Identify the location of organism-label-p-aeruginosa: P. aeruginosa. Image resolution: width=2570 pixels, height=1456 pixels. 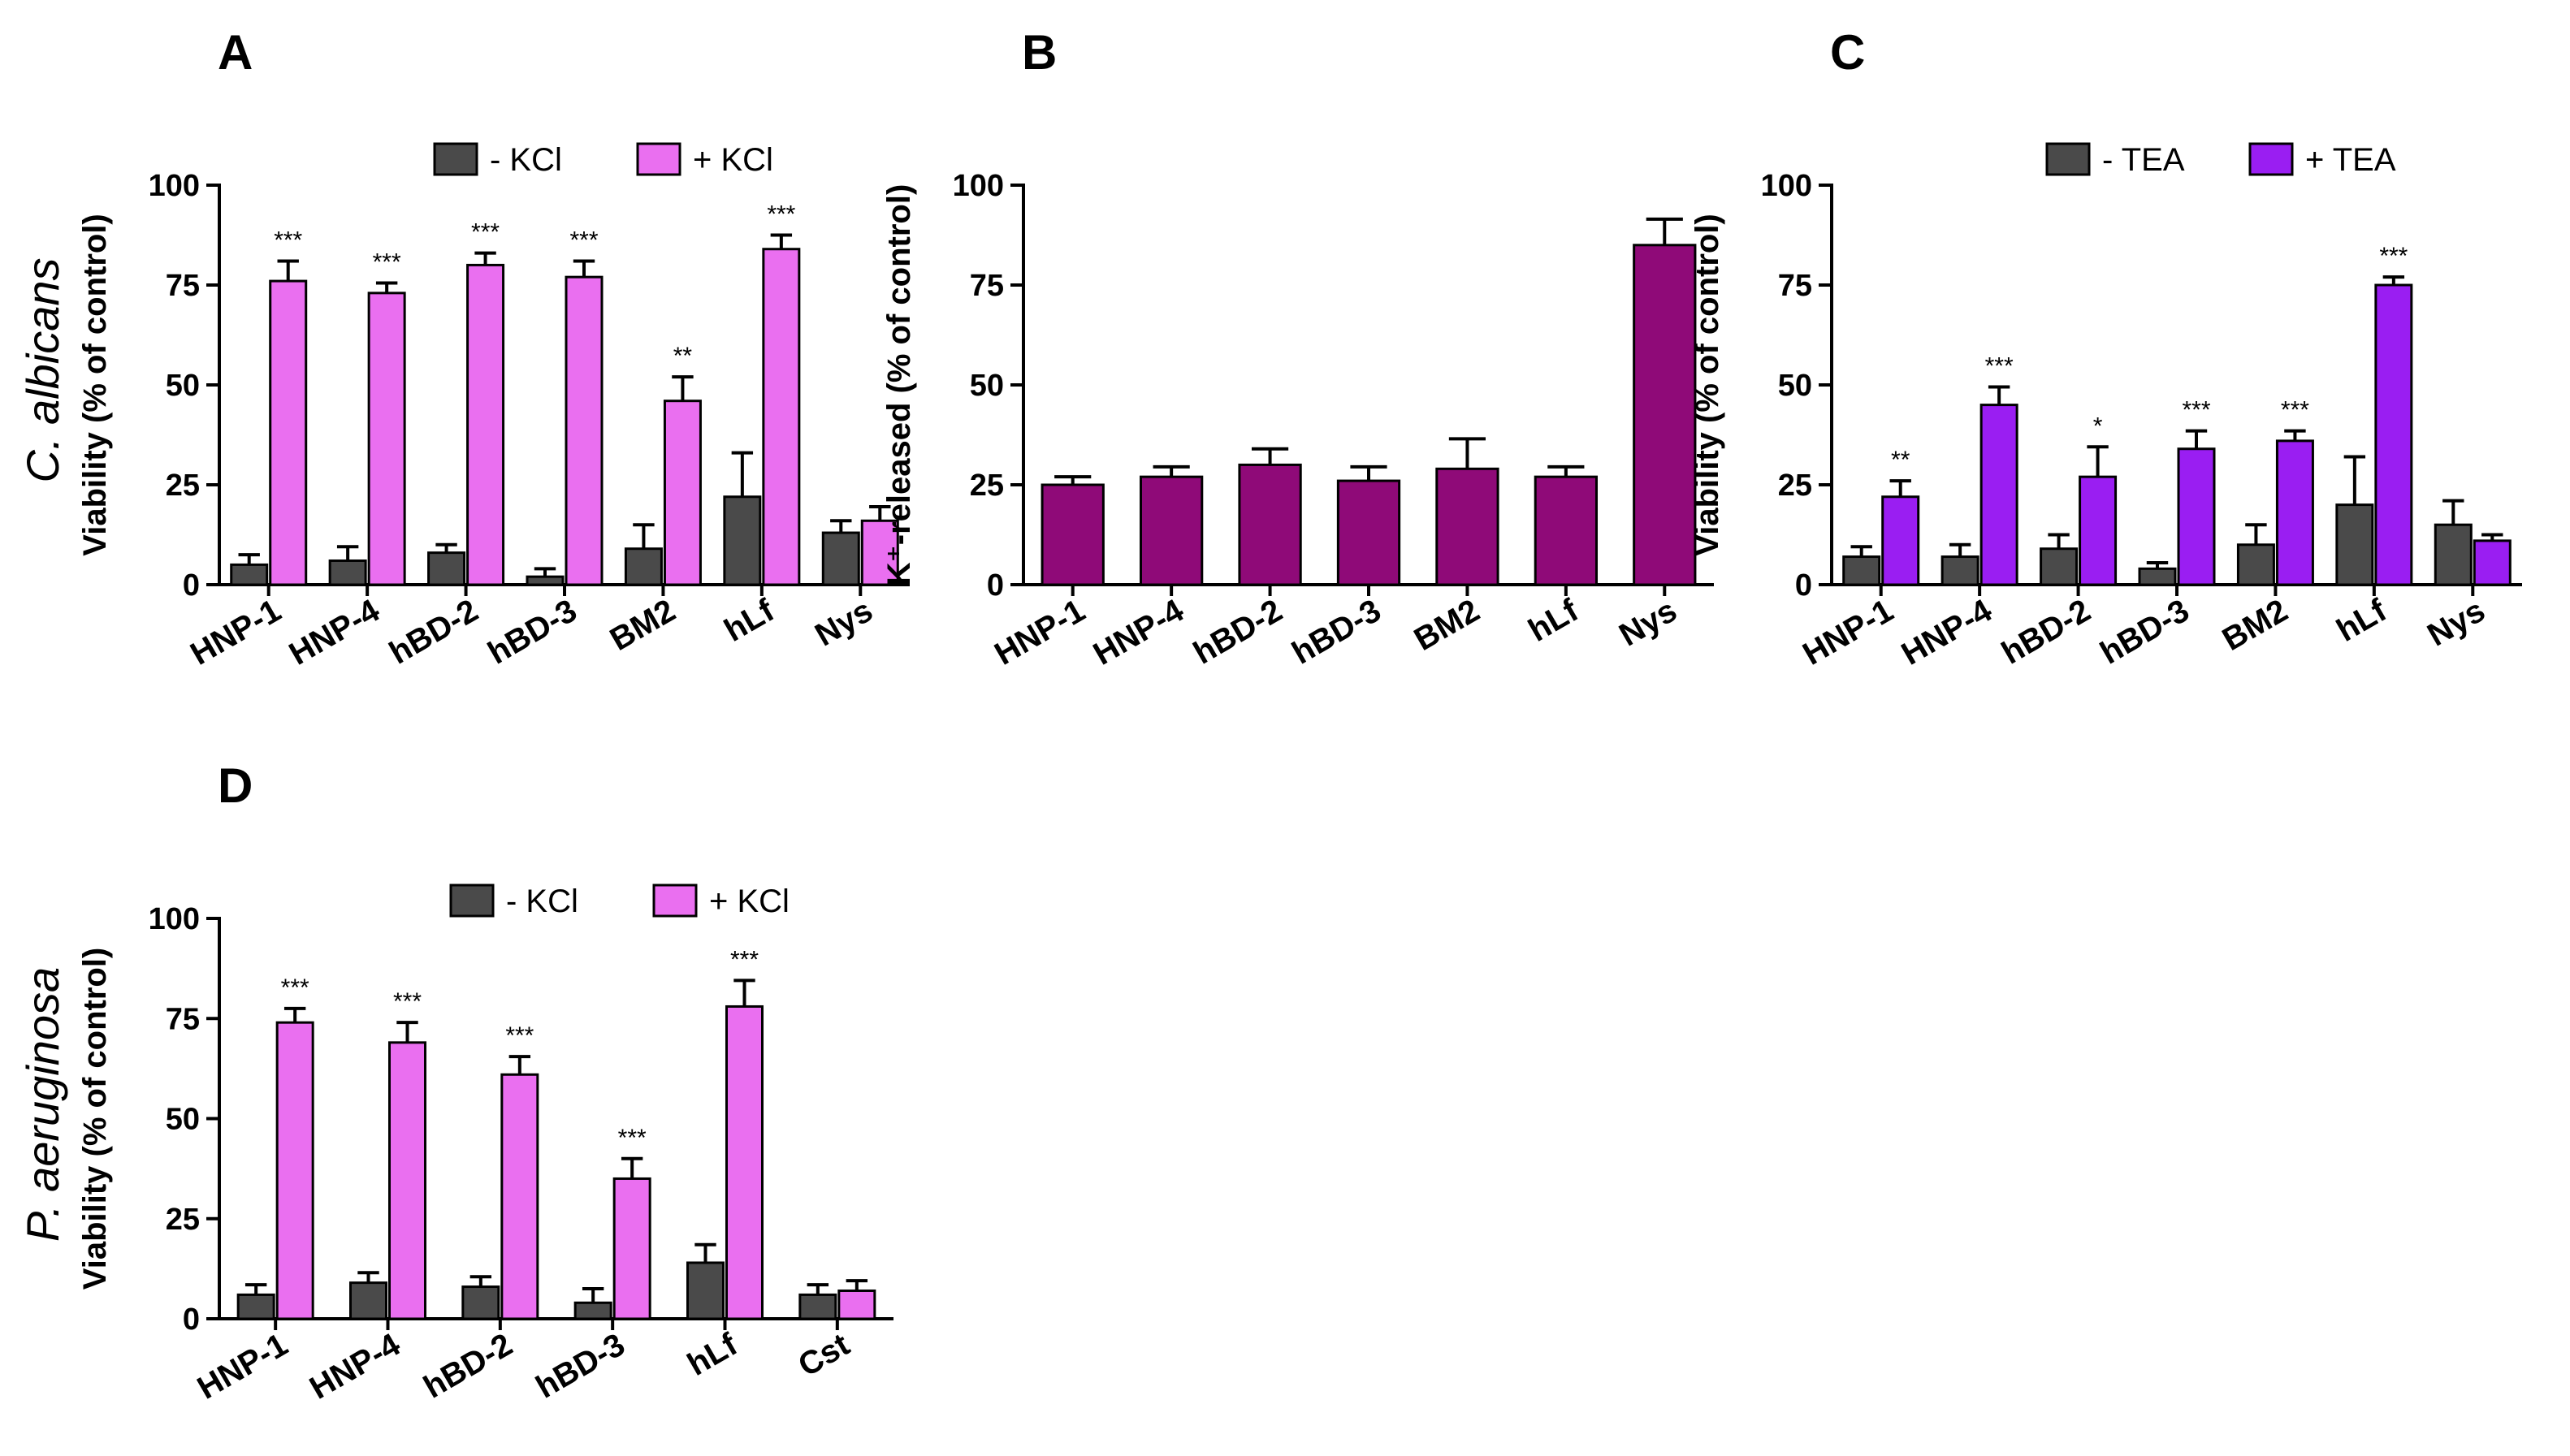
(42, 1104).